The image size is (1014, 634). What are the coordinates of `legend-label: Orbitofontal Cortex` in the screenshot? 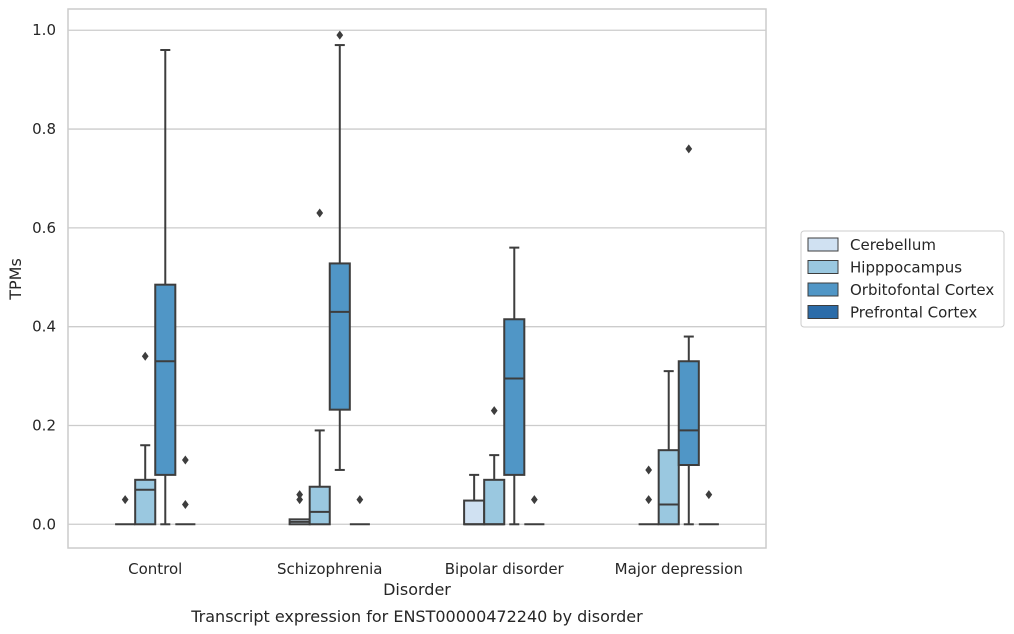 It's located at (922, 290).